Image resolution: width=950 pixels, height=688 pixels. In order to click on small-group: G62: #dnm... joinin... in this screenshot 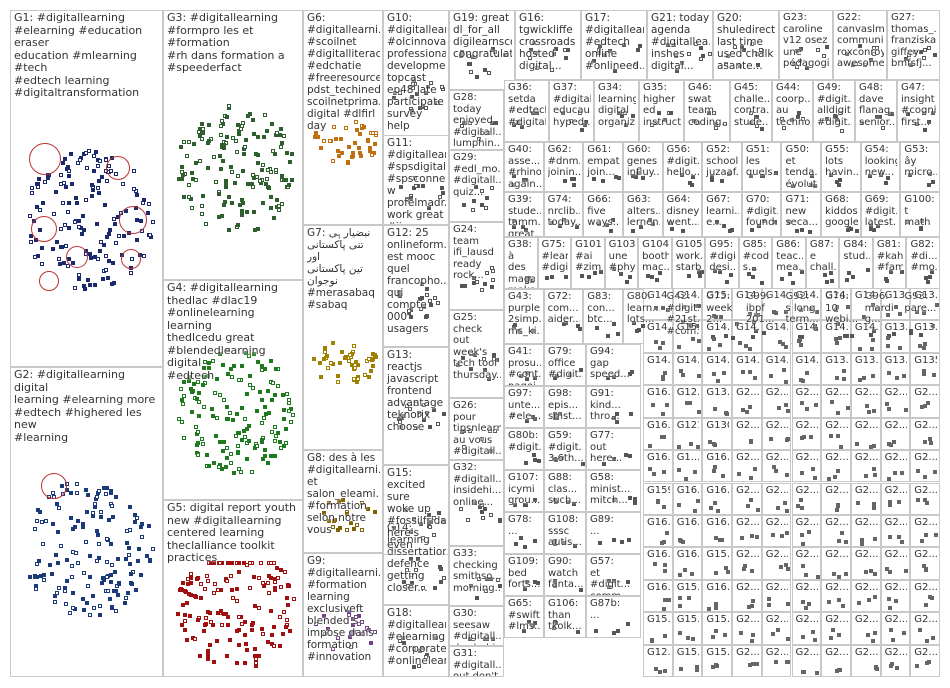, I will do `click(563, 167)`.